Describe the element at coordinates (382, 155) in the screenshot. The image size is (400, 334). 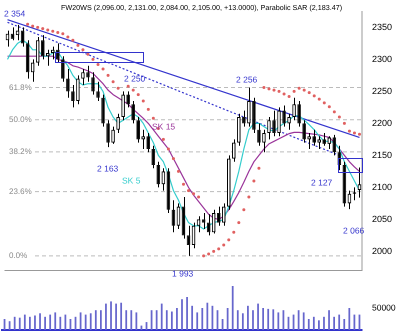
I see `y-tick-label: 2150` at that location.